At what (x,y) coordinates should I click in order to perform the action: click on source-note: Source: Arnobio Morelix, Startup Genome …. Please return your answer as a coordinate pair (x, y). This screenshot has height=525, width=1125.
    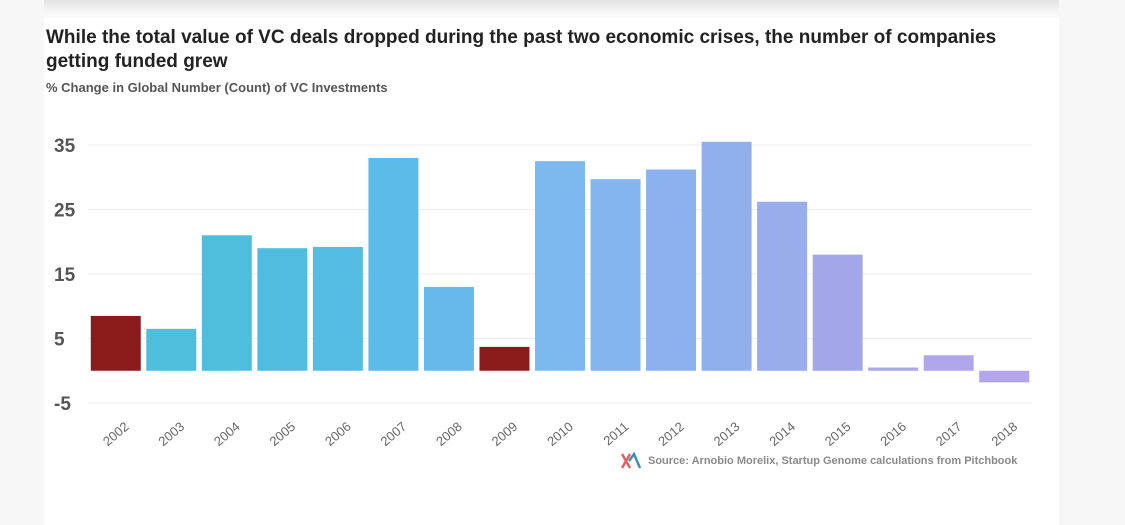
    Looking at the image, I should click on (818, 461).